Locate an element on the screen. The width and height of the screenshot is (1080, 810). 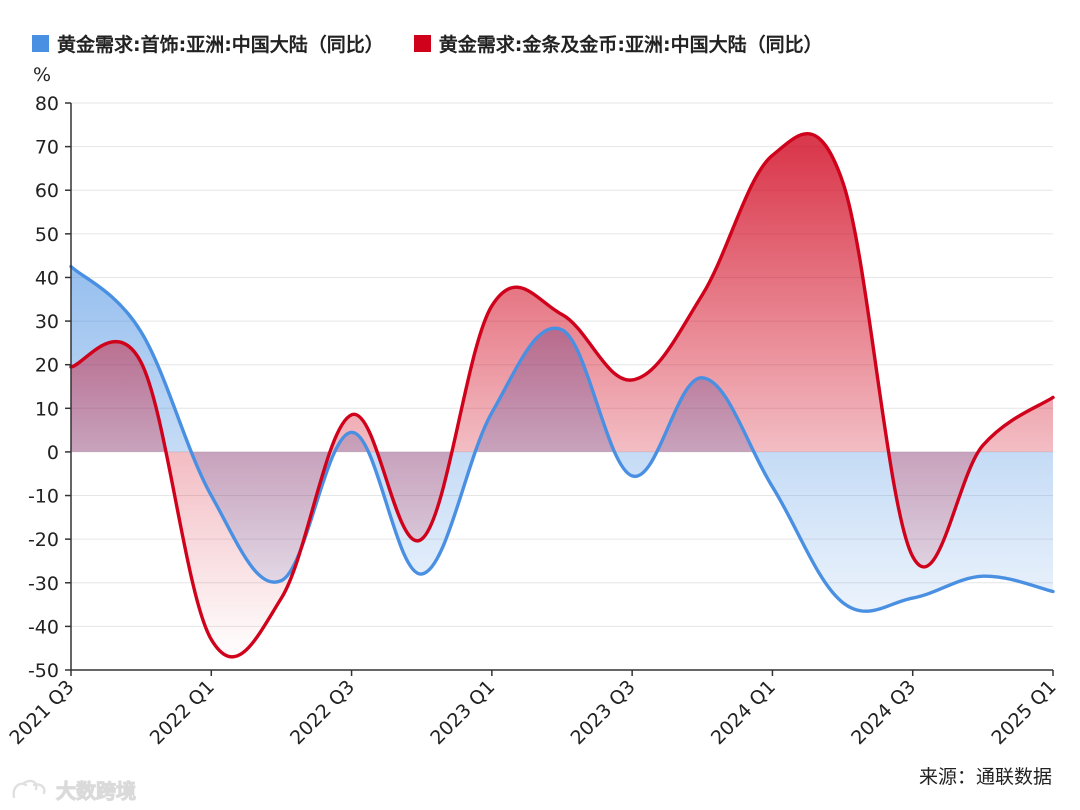
watermark-logo-icon is located at coordinates (29, 788).